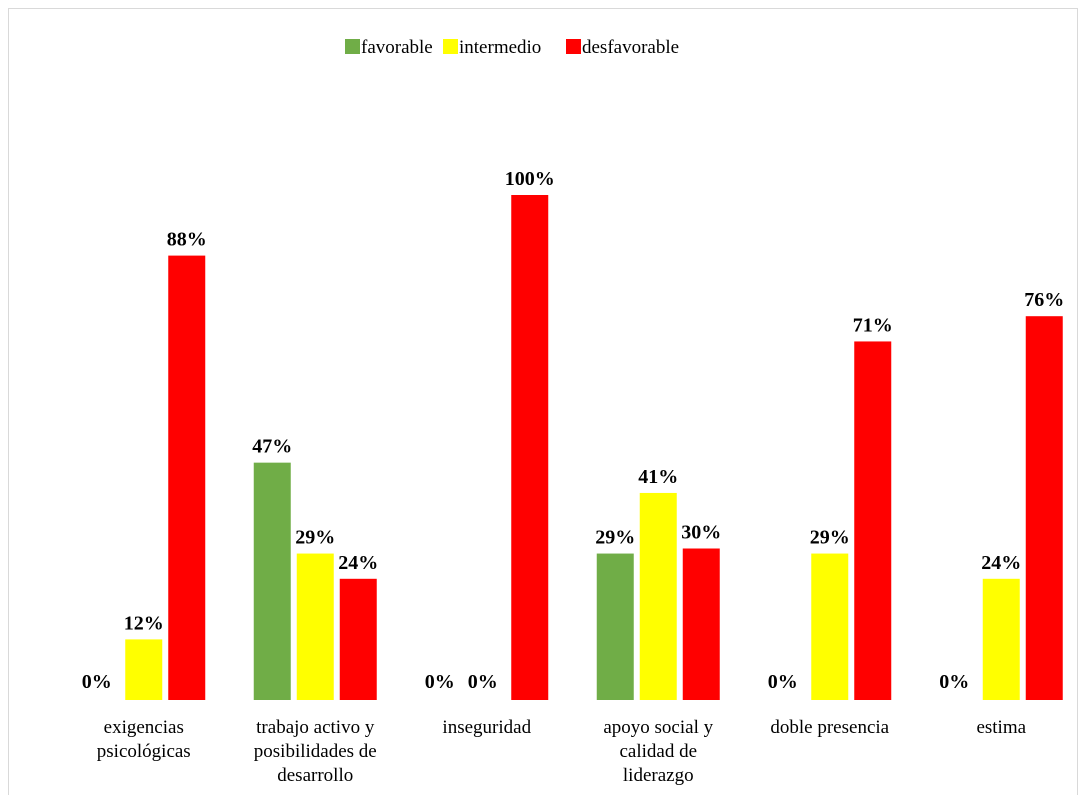  Describe the element at coordinates (658, 727) in the screenshot. I see `category-label-line: apoyo social y` at that location.